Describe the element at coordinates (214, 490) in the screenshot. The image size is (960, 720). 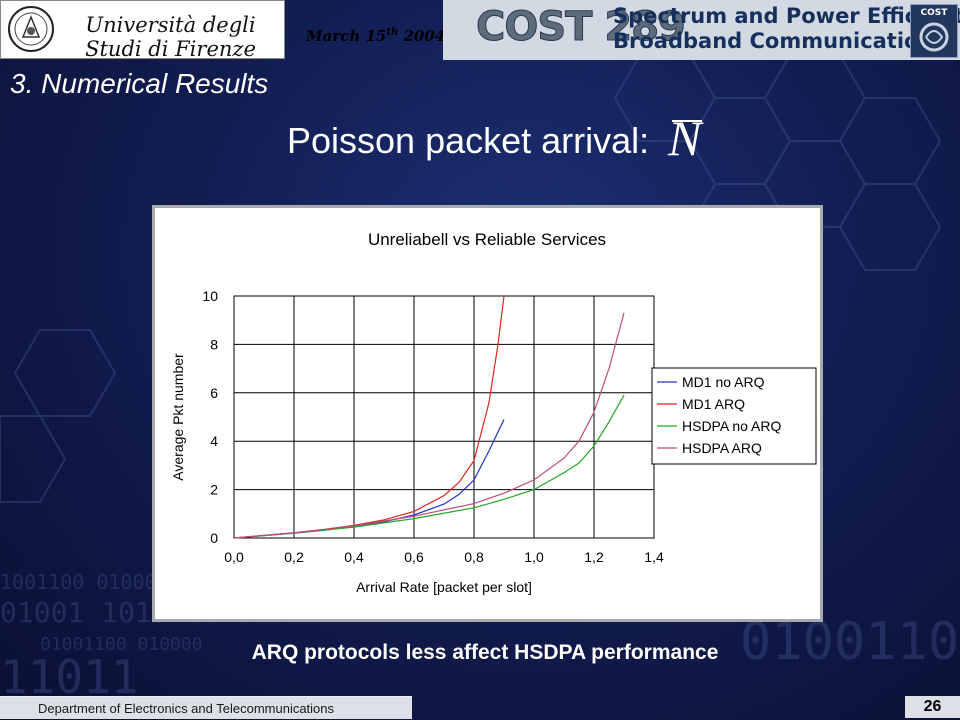
I see `y-tick-label: 2` at that location.